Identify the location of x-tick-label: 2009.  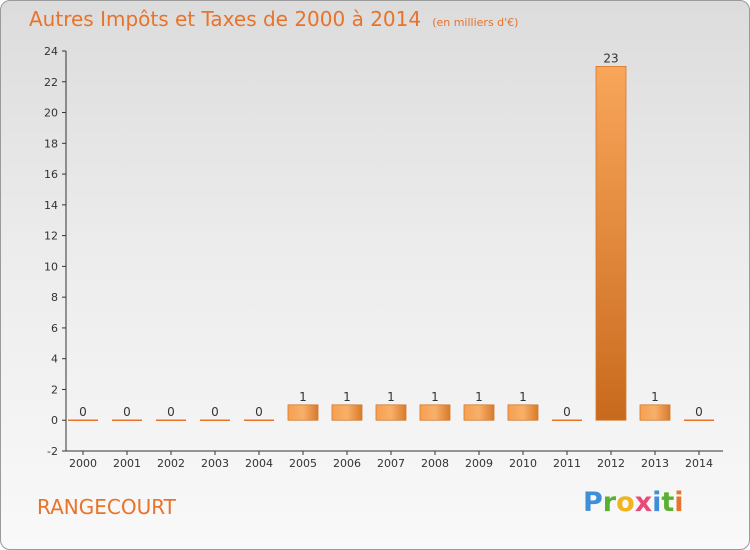
(479, 463).